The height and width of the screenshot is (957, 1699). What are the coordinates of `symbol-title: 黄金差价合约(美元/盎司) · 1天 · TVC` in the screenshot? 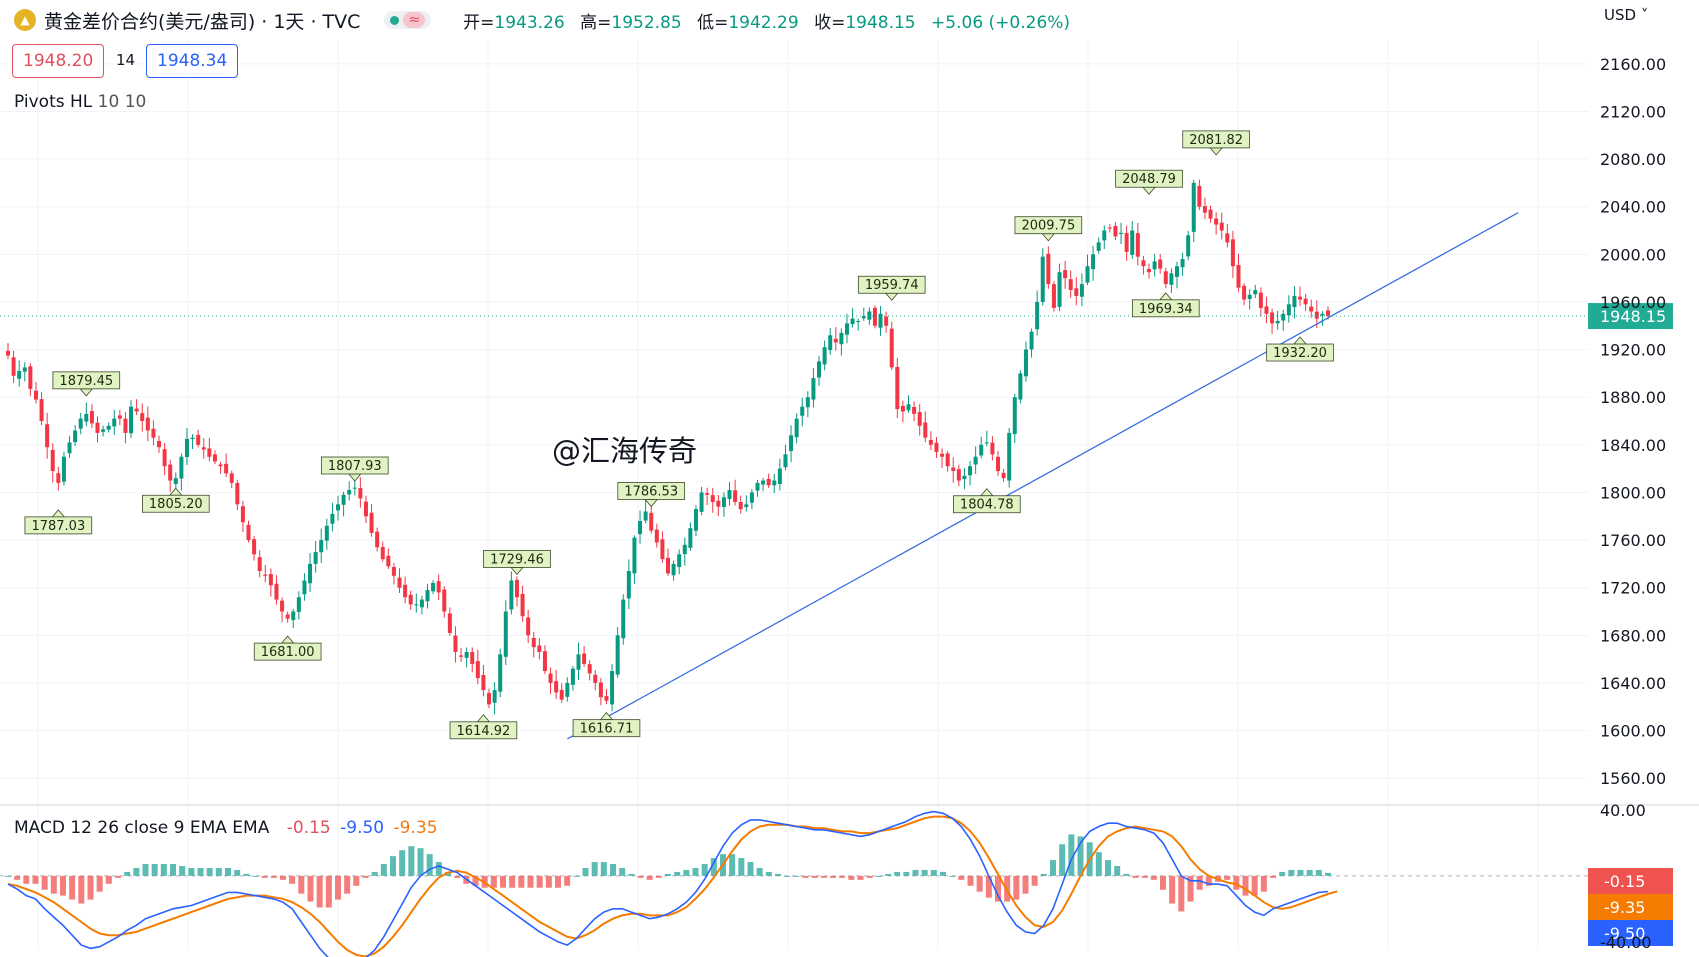 It's located at (202, 21).